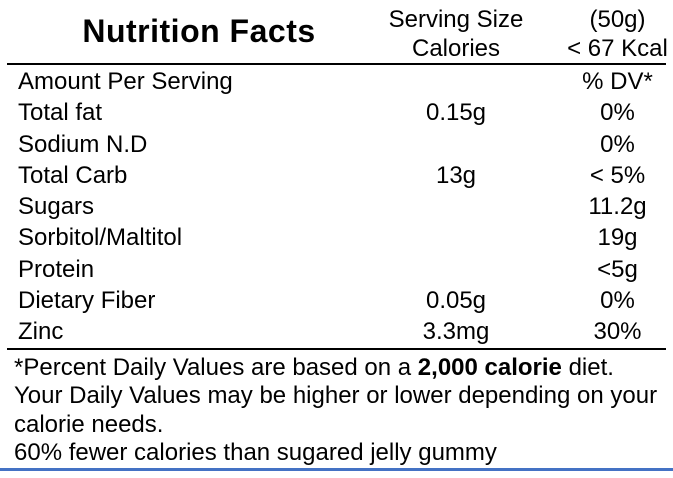  What do you see at coordinates (336, 348) in the screenshot?
I see `footnote-divider` at bounding box center [336, 348].